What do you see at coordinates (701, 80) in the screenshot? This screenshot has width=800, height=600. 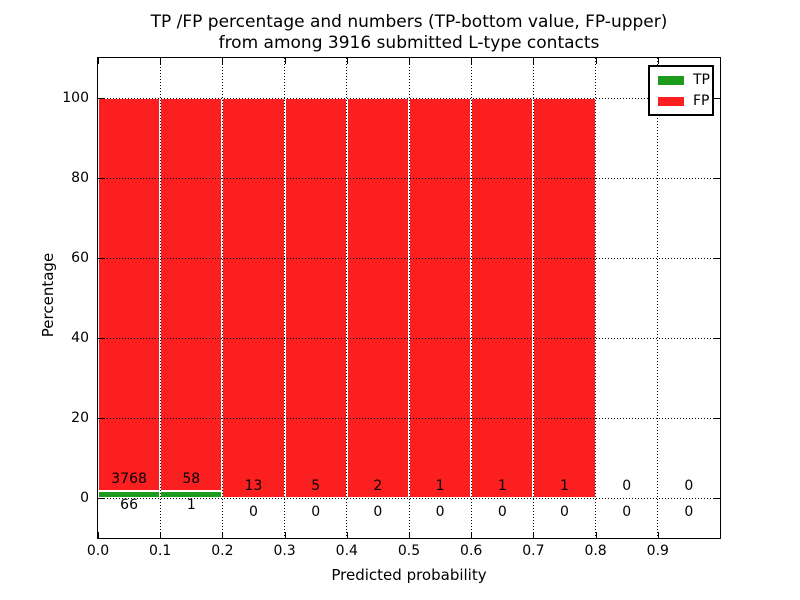 I see `legend-label-tp: TP` at bounding box center [701, 80].